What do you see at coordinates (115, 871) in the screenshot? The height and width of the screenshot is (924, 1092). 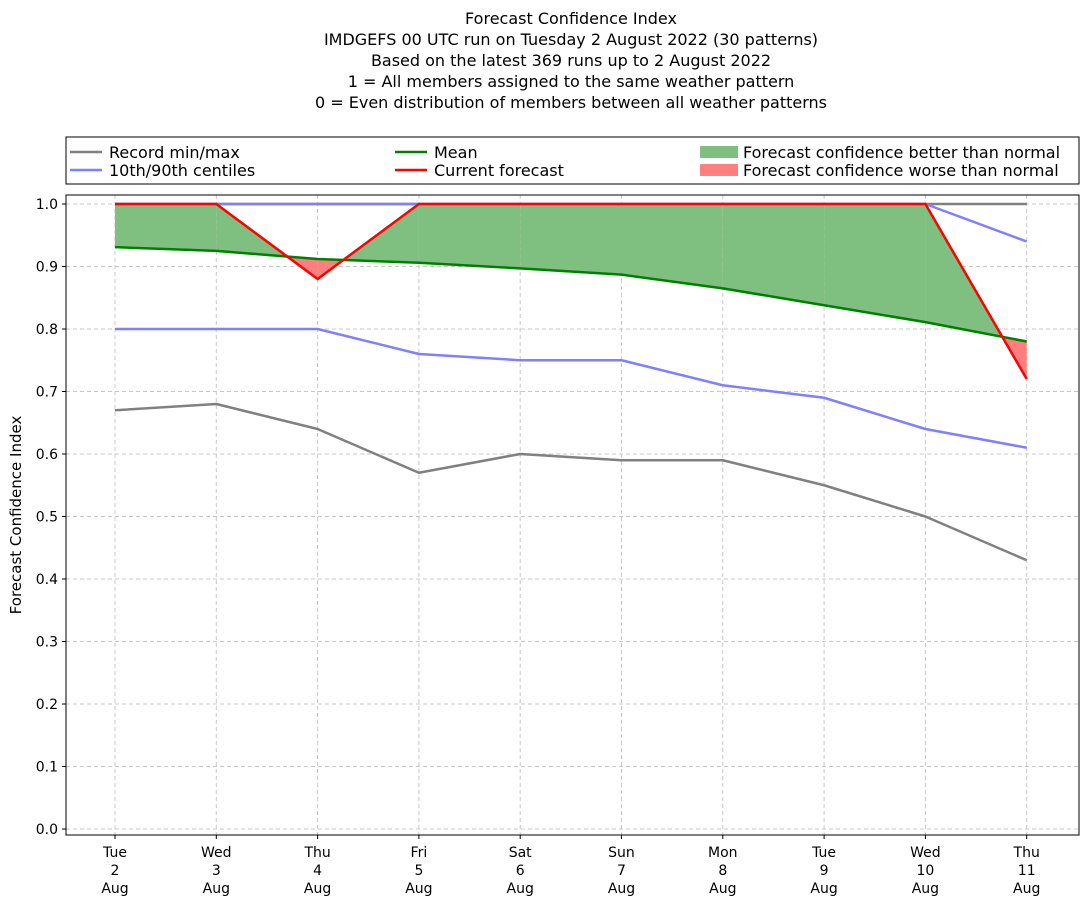 I see `x-tick-label: 2` at bounding box center [115, 871].